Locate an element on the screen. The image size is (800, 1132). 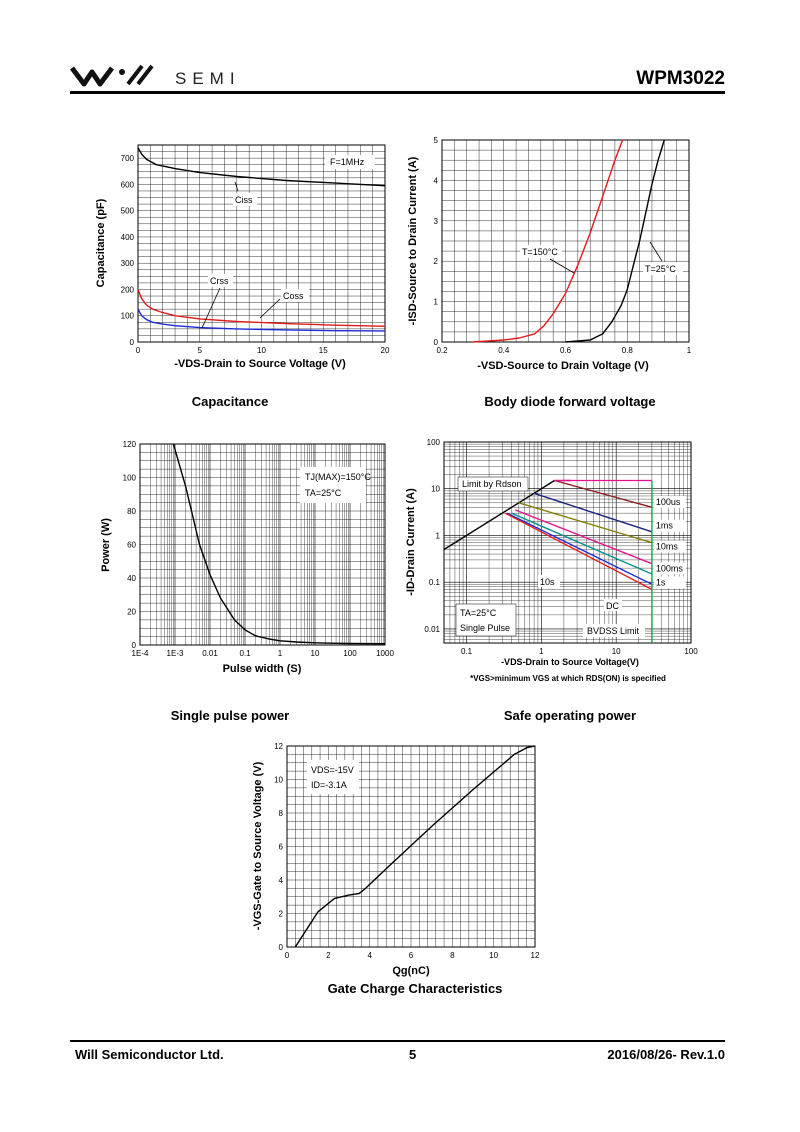
label-single-pulse: Single Pulse is located at coordinates (485, 628).